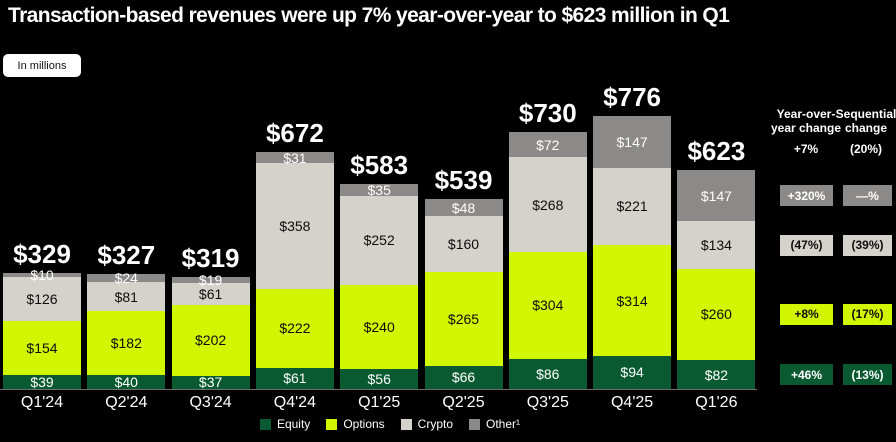 Image resolution: width=896 pixels, height=442 pixels. I want to click on segment-value-label: $268, so click(548, 204).